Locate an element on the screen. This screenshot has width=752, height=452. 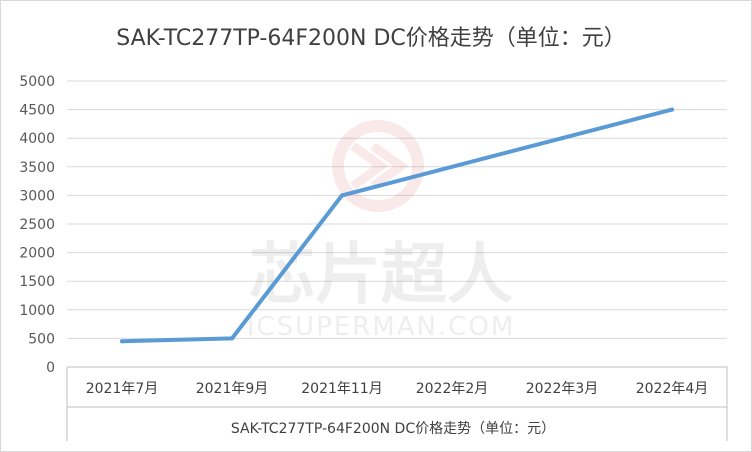
x-tick-label: 2022年3月 is located at coordinates (562, 389).